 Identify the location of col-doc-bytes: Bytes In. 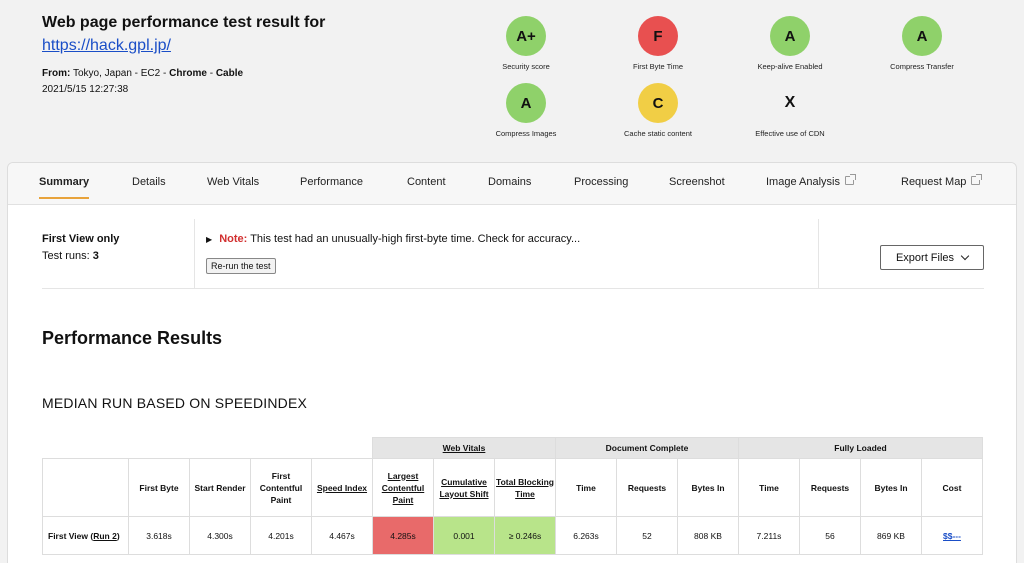
(708, 487).